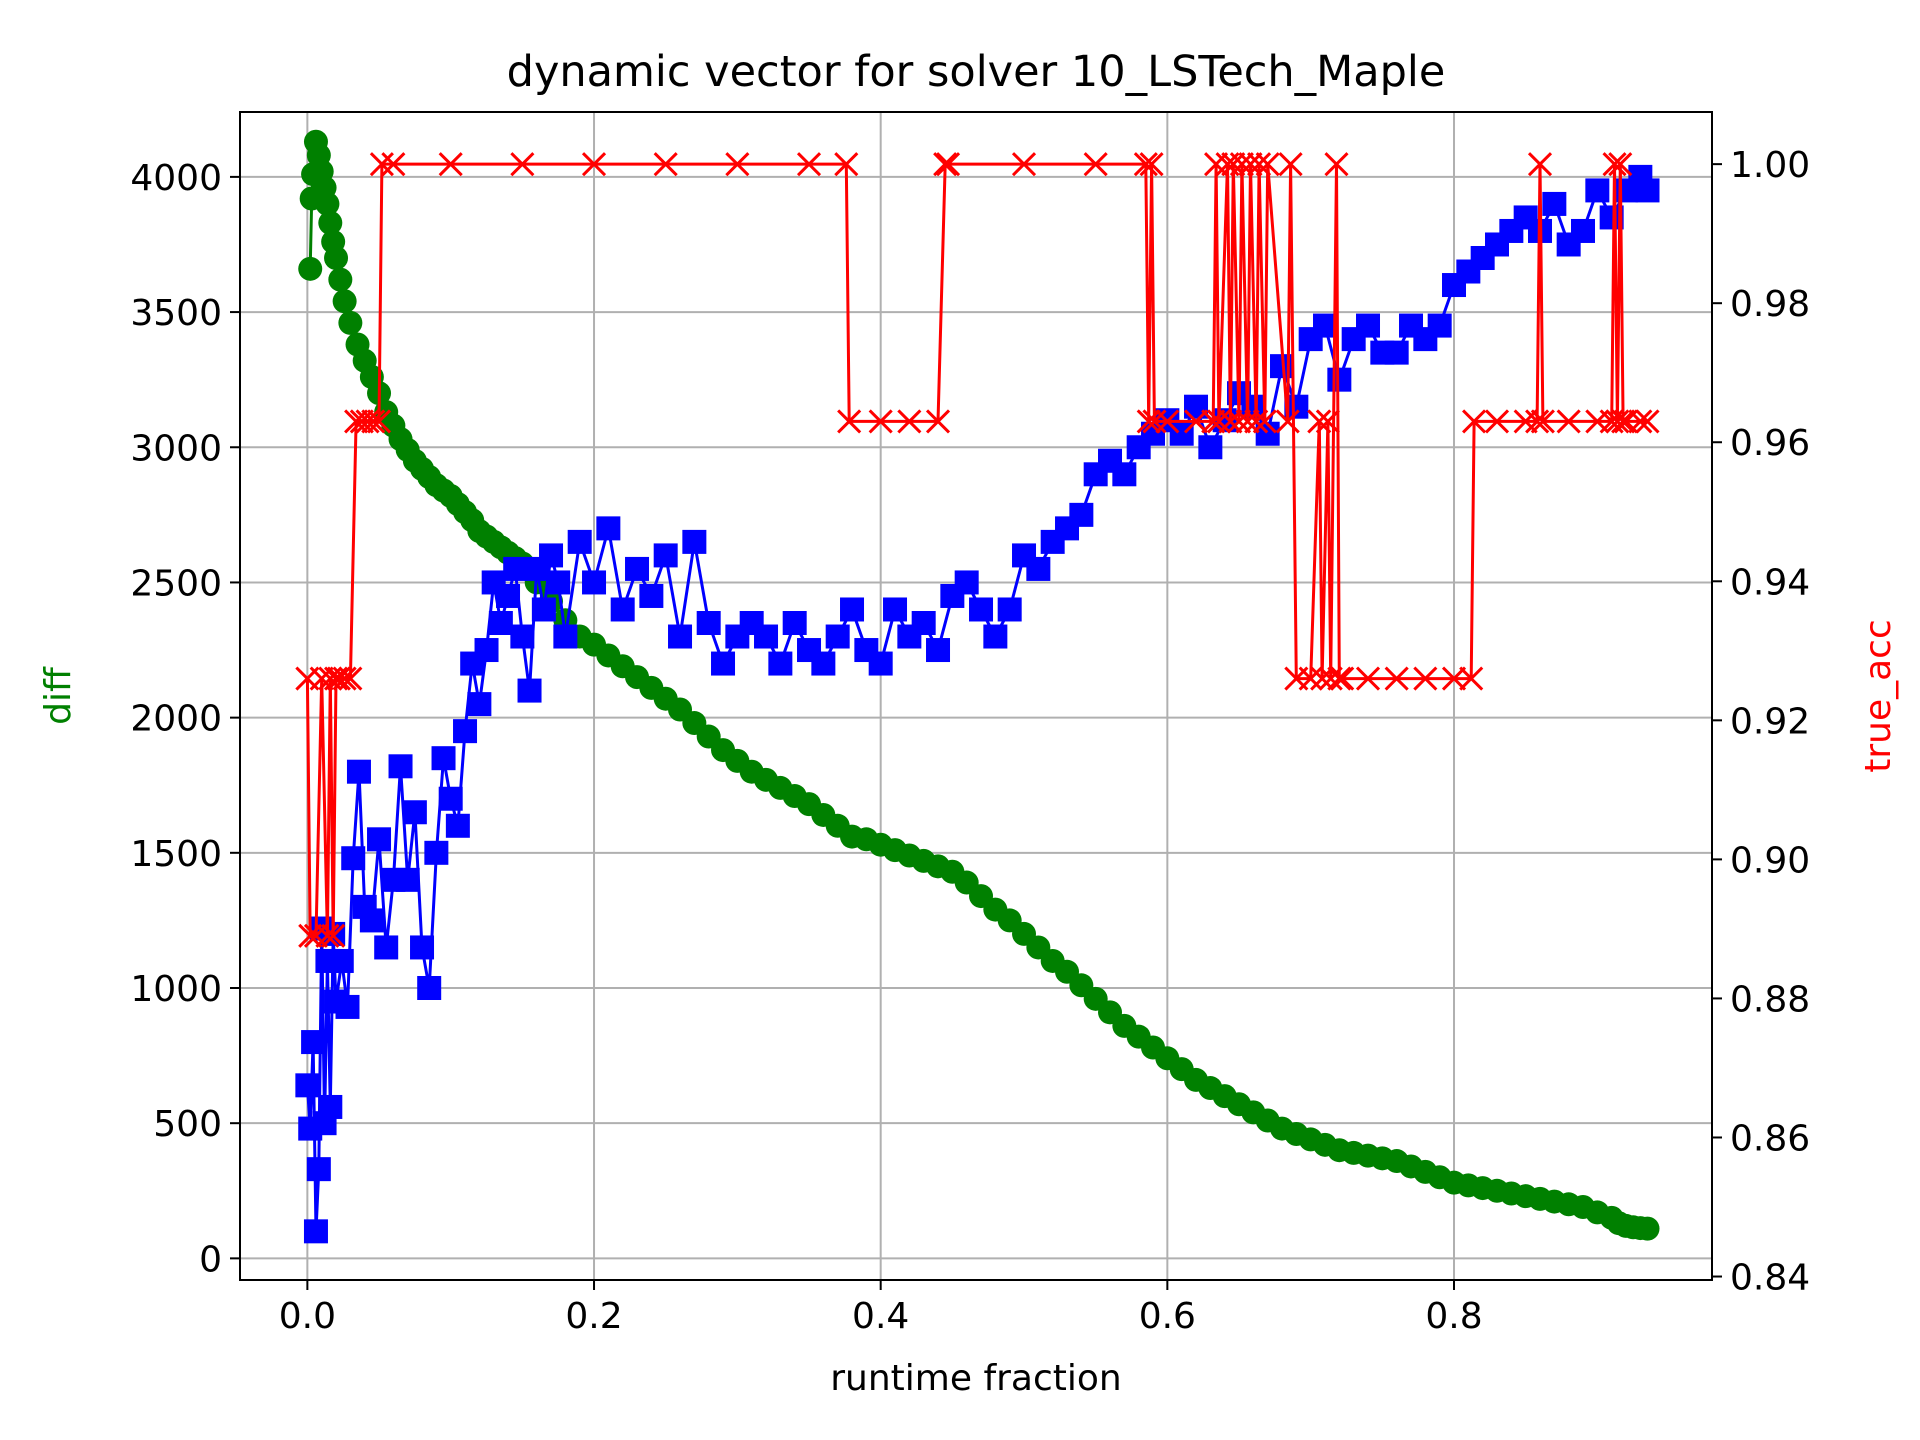 The height and width of the screenshot is (1440, 1920). Describe the element at coordinates (1770, 443) in the screenshot. I see `y-right-tick-label: 0.96` at that location.